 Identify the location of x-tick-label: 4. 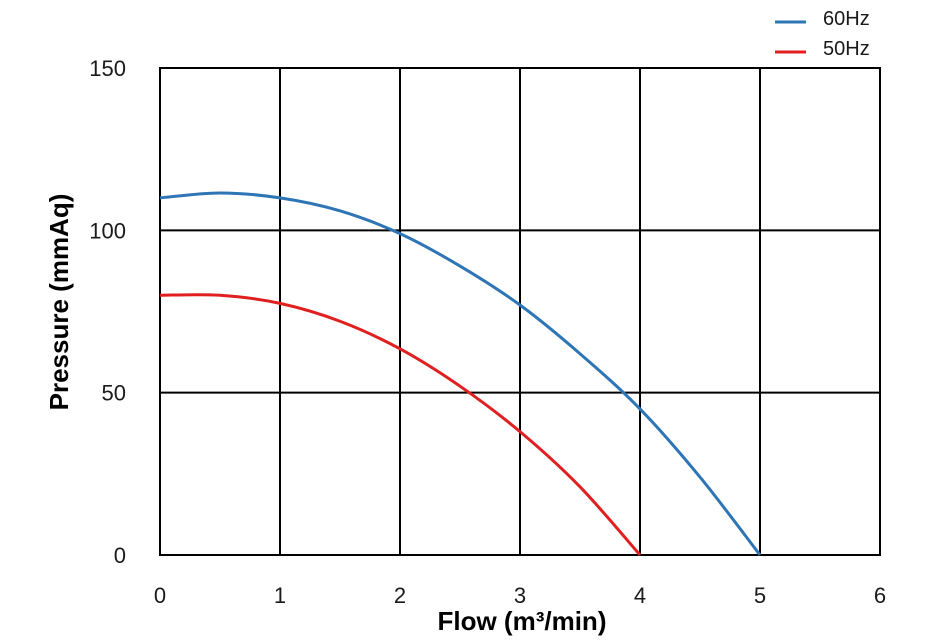
(640, 595).